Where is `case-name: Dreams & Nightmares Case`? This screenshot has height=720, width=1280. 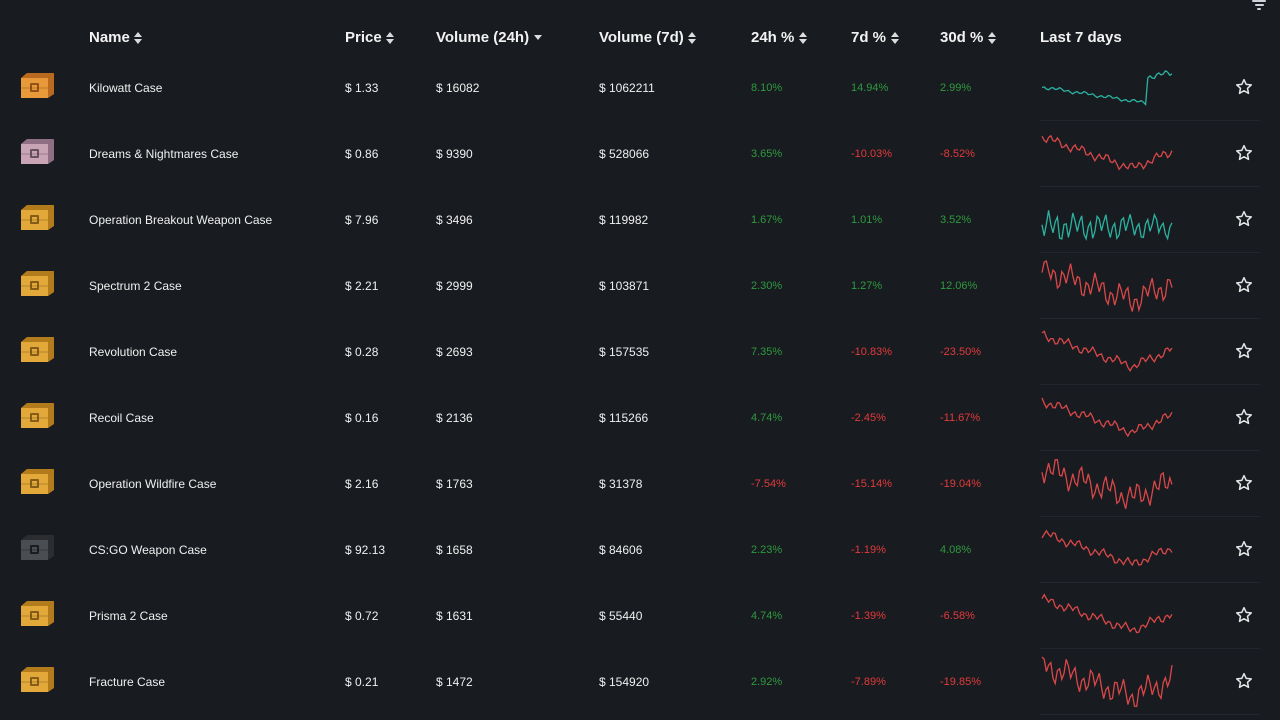 case-name: Dreams & Nightmares Case is located at coordinates (164, 154).